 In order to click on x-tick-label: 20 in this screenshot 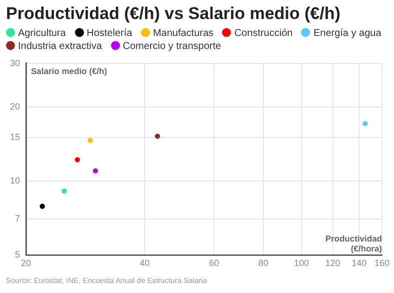, I will do `click(26, 263)`.